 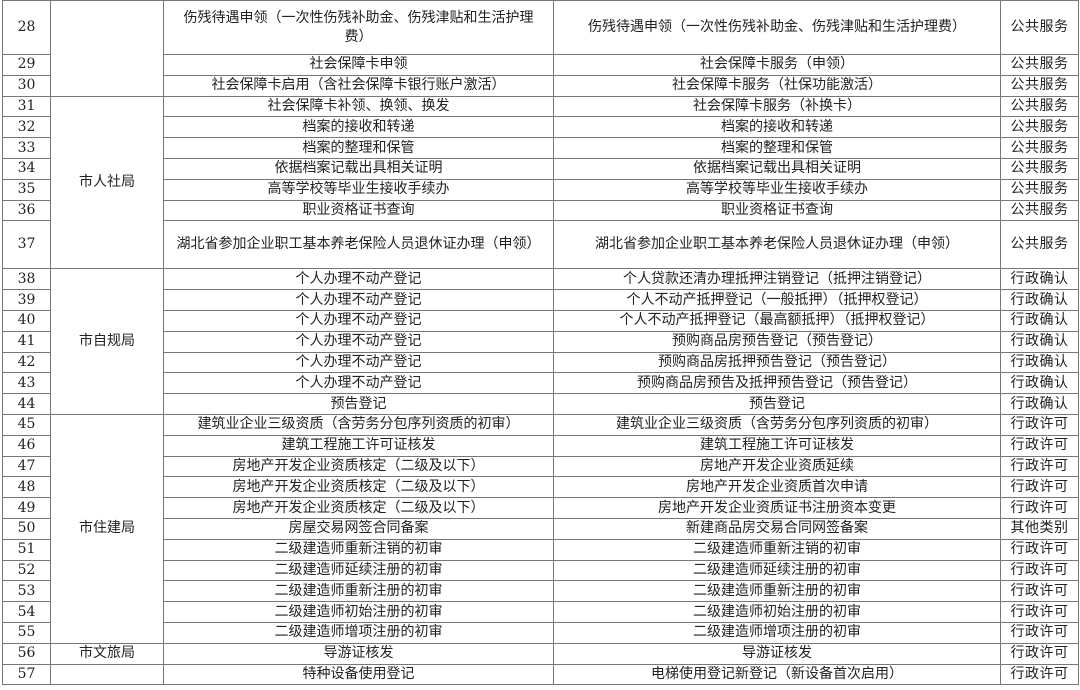 I want to click on table-row: 34 依据档案记载出具相关证明 依据档案记载出具相关证明 公共服务, so click(x=540, y=168).